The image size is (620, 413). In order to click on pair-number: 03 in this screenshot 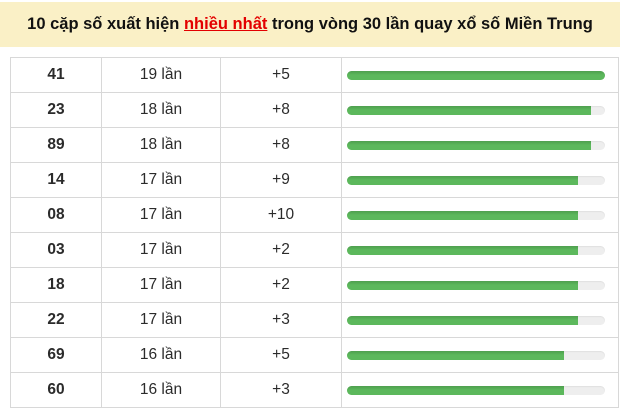, I will do `click(56, 250)`.